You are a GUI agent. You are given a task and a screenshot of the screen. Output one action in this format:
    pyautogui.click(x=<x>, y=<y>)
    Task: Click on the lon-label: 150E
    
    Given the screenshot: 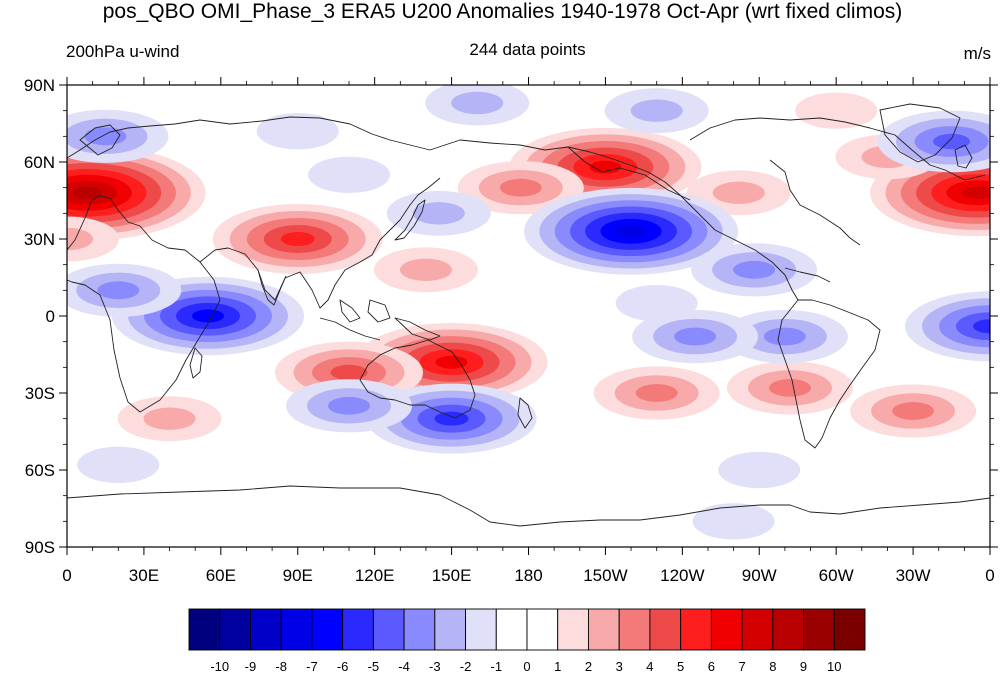 What is the action you would take?
    pyautogui.click(x=452, y=575)
    